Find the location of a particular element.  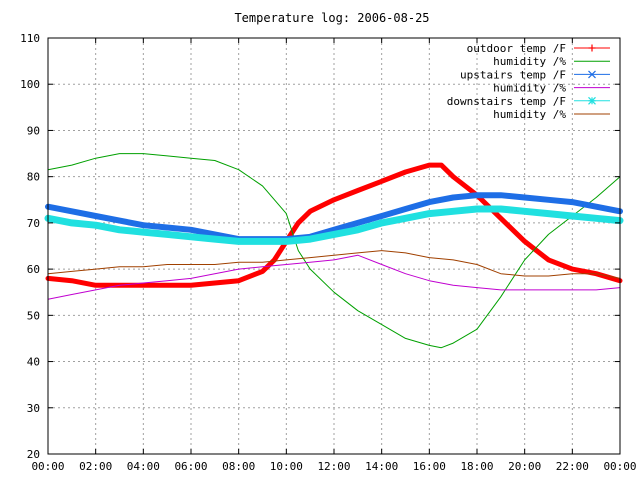

y-tick-label: 110 is located at coordinates (30, 38).